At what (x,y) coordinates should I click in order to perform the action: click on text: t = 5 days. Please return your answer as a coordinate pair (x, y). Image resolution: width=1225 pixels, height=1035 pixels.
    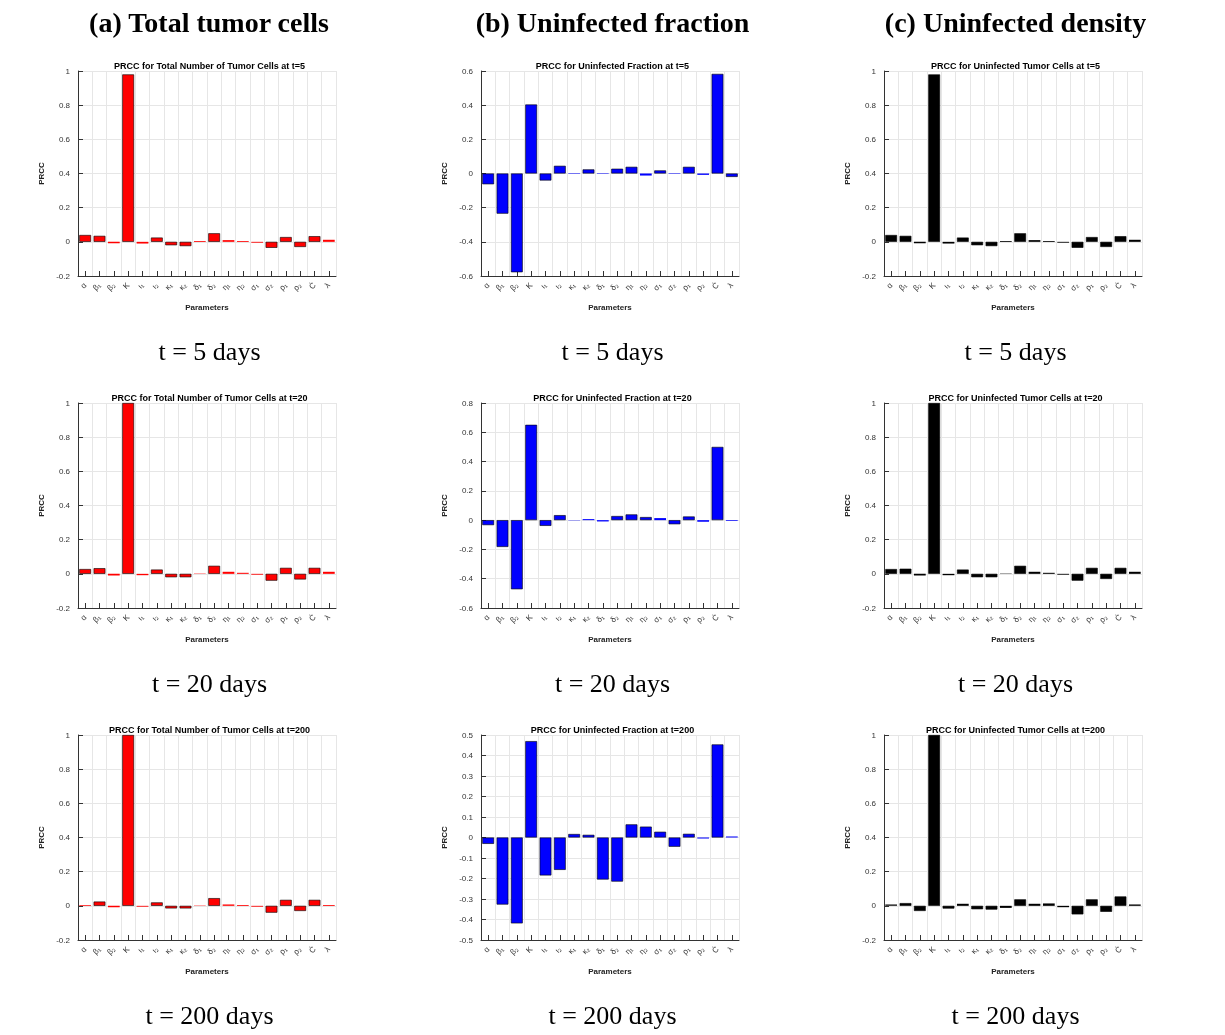
    Looking at the image, I should click on (209, 351).